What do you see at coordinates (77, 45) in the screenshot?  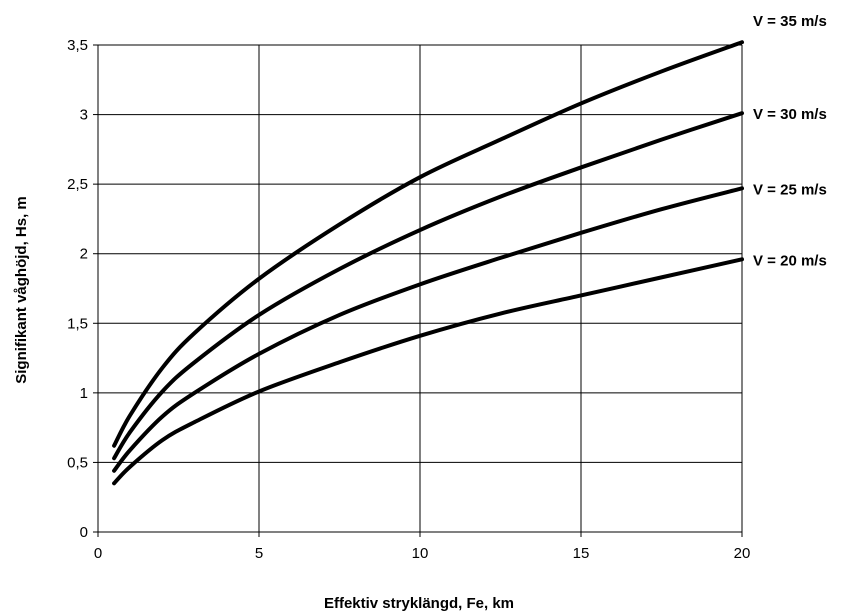 I see `y-tick-label: 3,5` at bounding box center [77, 45].